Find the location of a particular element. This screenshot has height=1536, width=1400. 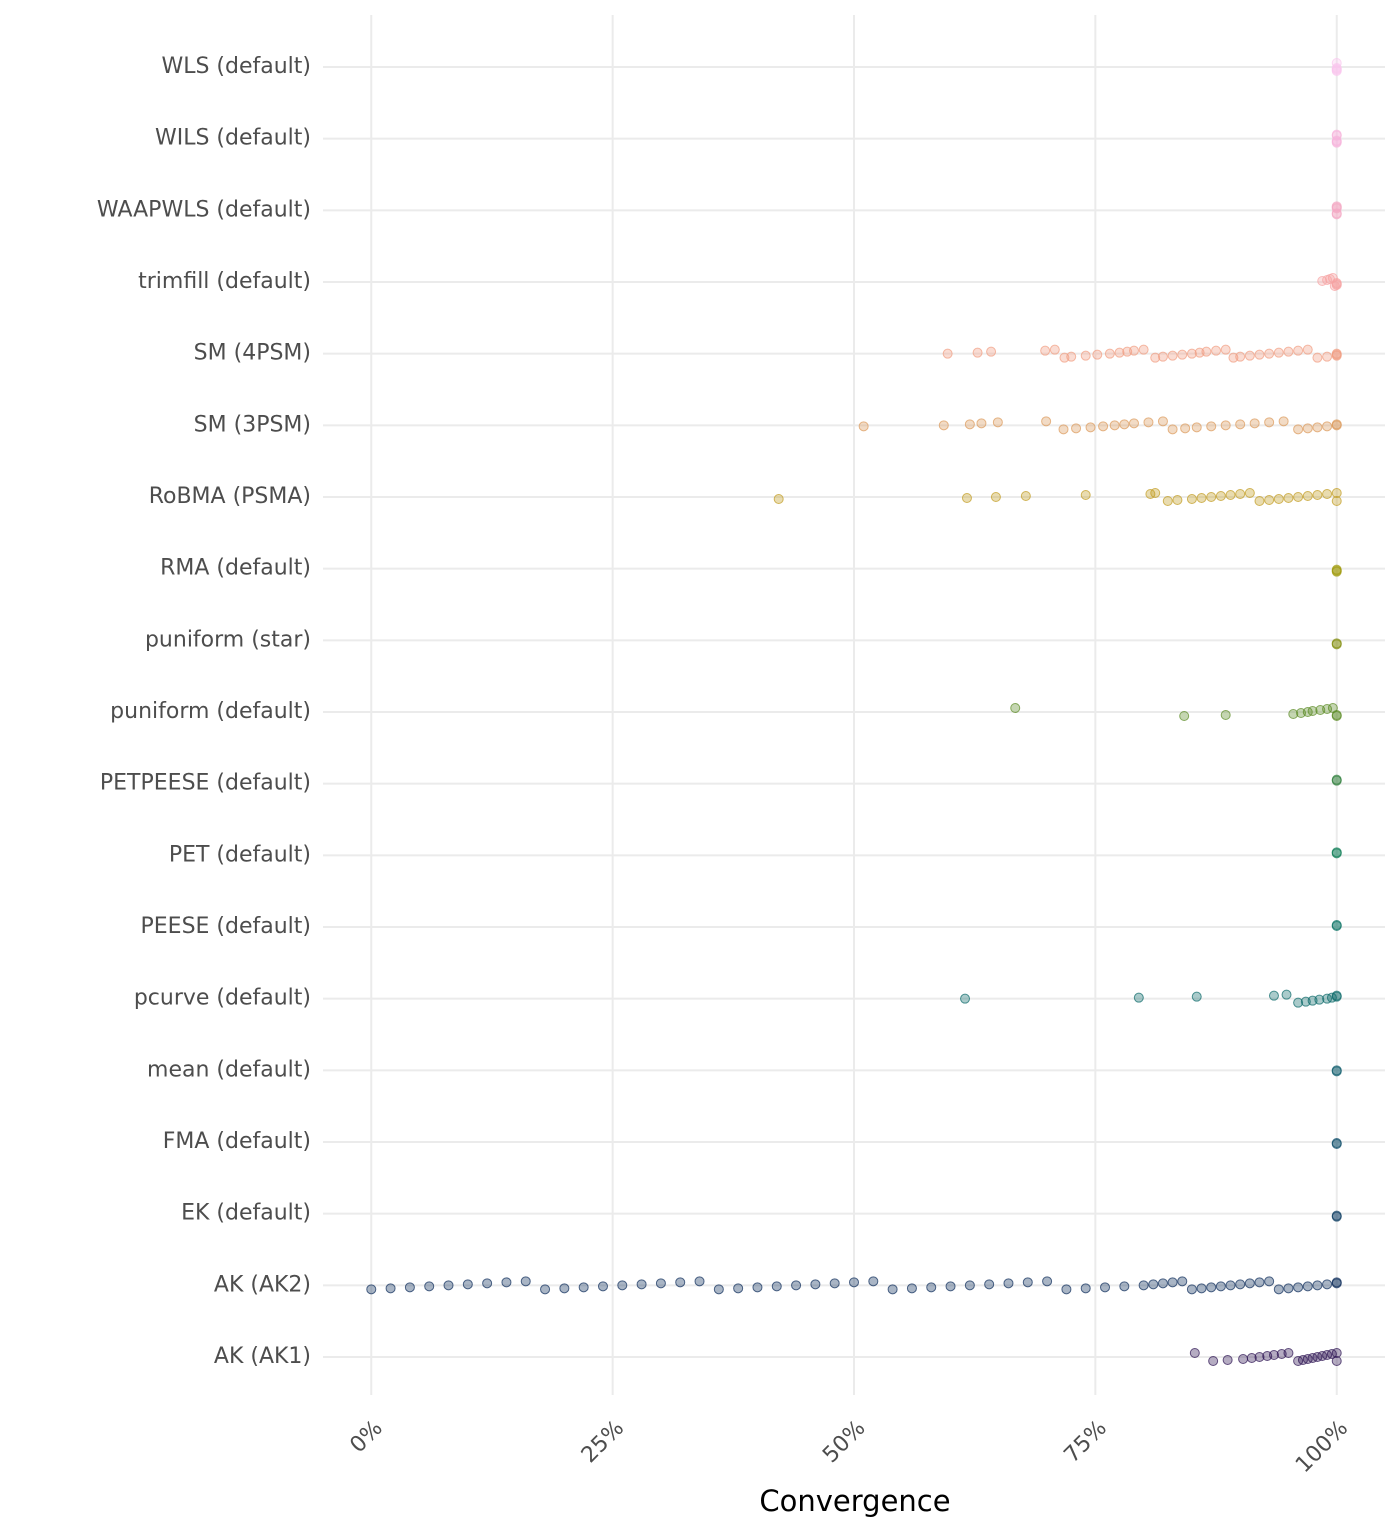

y-tick-label: PET (default) is located at coordinates (240, 854).